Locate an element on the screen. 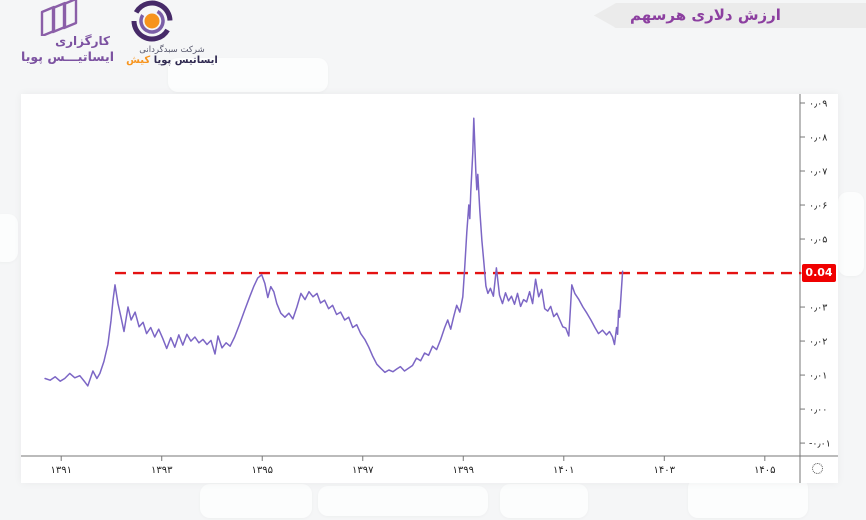  x-tick-label: ۱۳۹۷ is located at coordinates (363, 470).